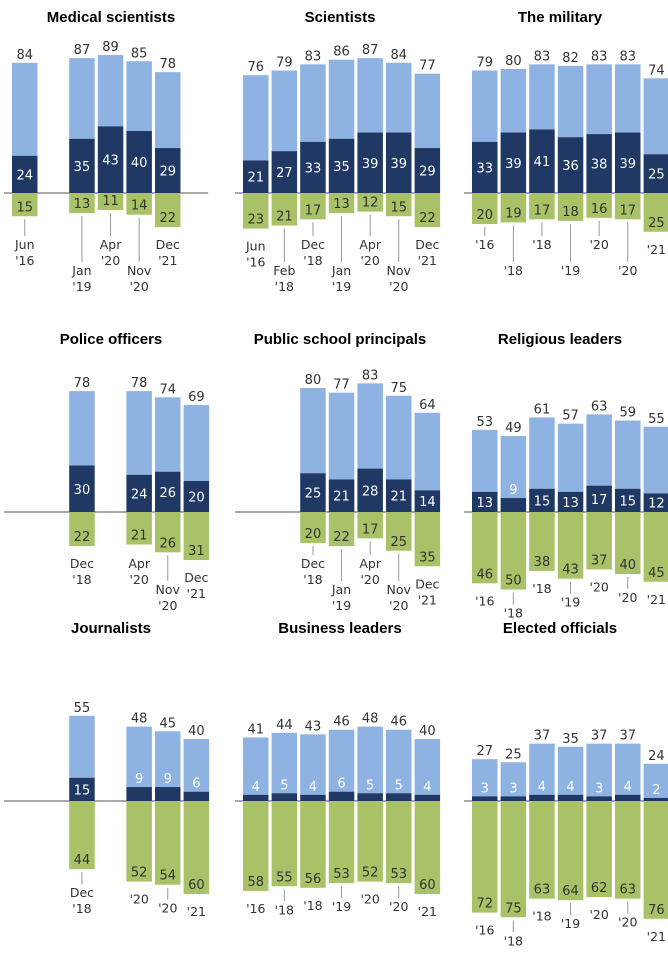  What do you see at coordinates (167, 543) in the screenshot?
I see `bar-negative-label: 26` at bounding box center [167, 543].